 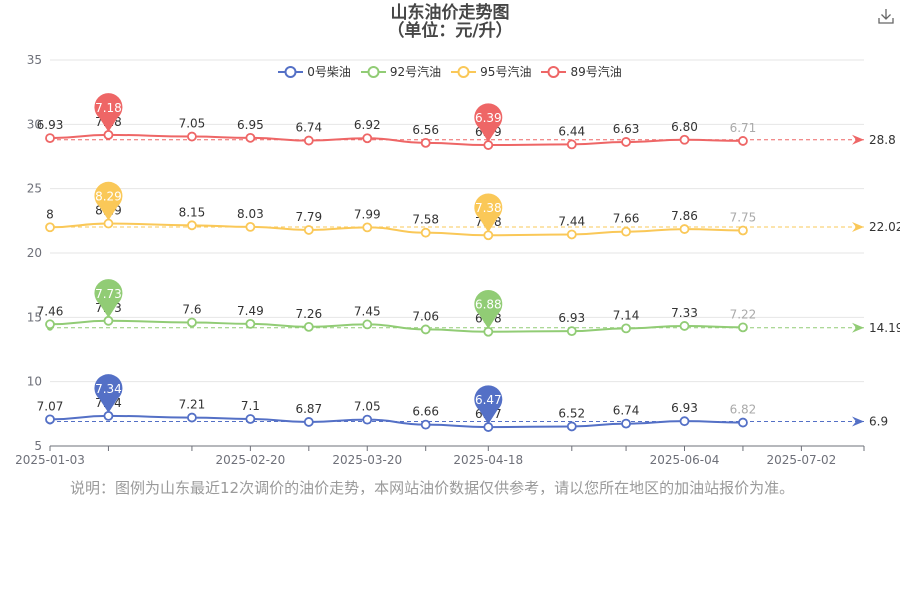 I want to click on data-label: 7.6, so click(x=191, y=309).